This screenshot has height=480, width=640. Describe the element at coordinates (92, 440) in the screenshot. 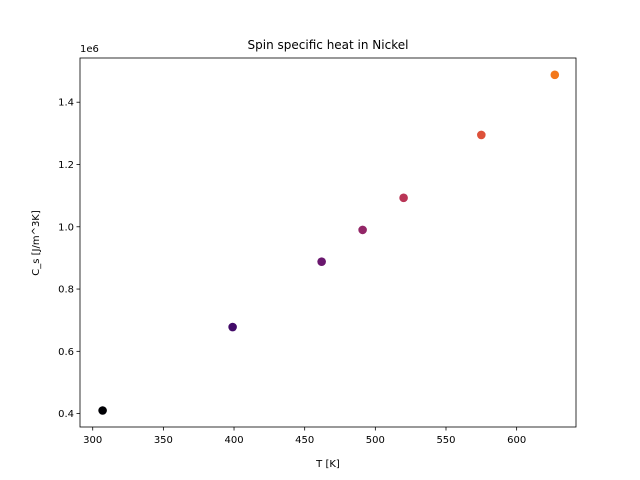

I see `x-tick-label: 300` at that location.